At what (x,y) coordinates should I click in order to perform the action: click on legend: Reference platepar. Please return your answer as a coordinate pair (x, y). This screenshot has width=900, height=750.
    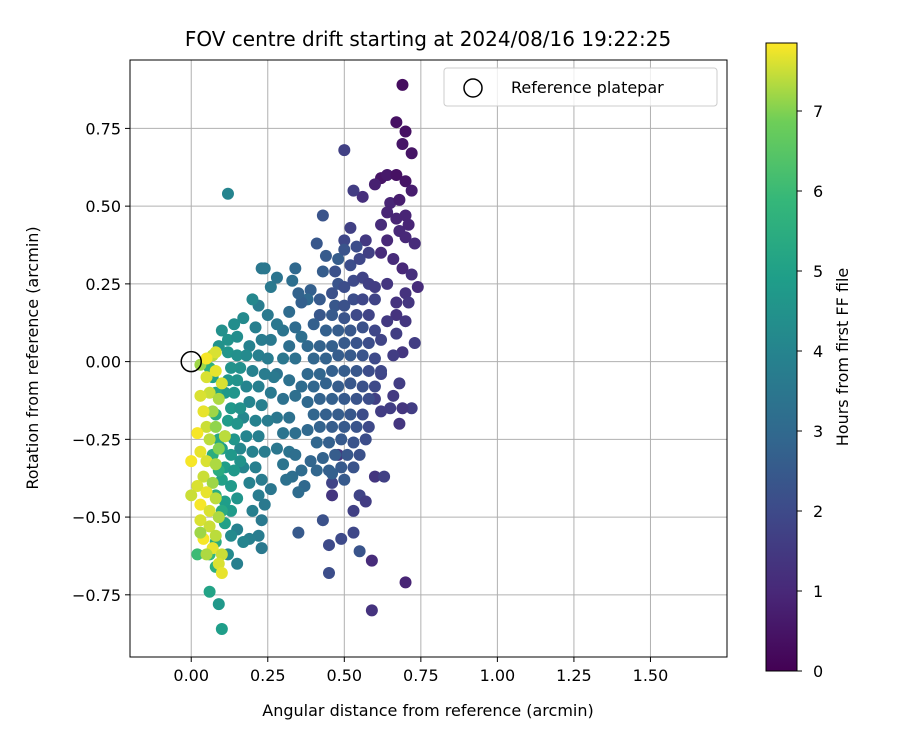
    Looking at the image, I should click on (580, 87).